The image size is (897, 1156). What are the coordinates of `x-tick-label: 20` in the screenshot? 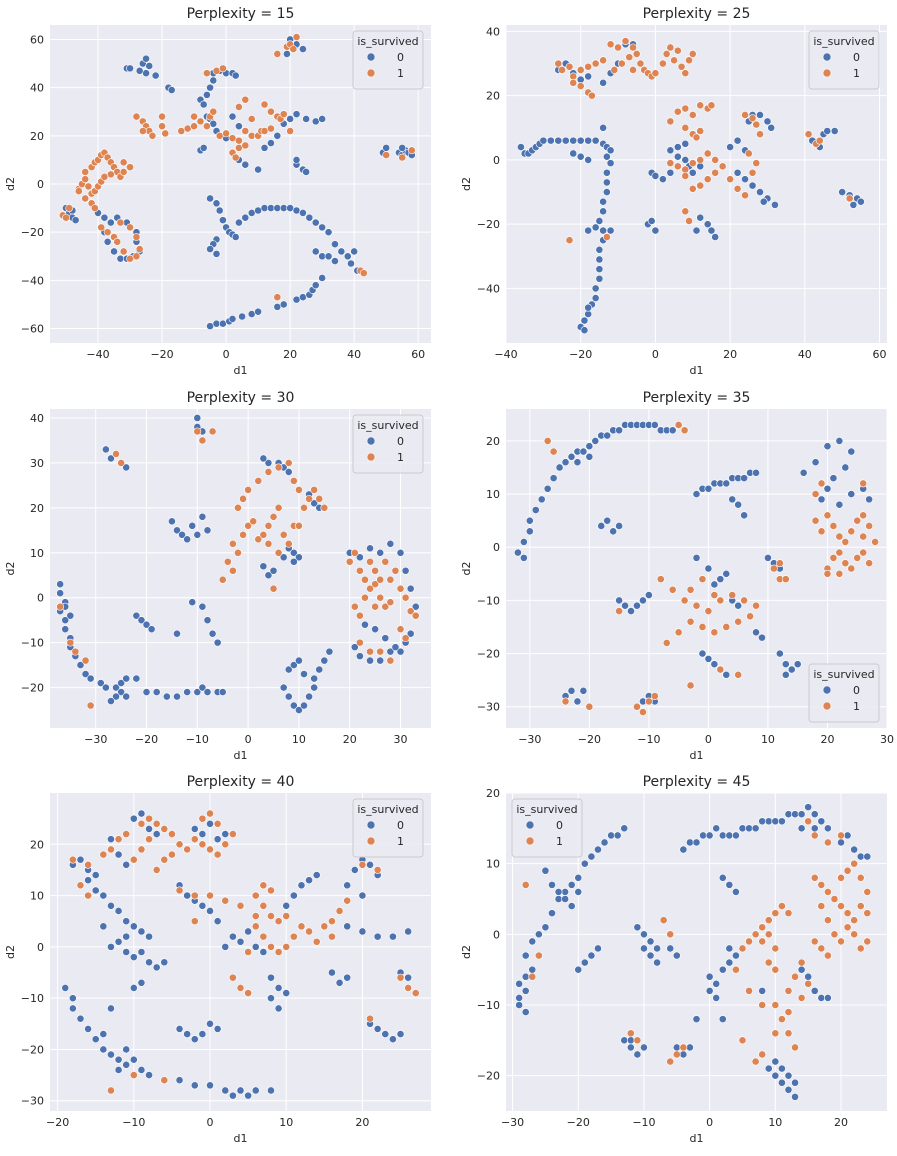 It's located at (362, 1122).